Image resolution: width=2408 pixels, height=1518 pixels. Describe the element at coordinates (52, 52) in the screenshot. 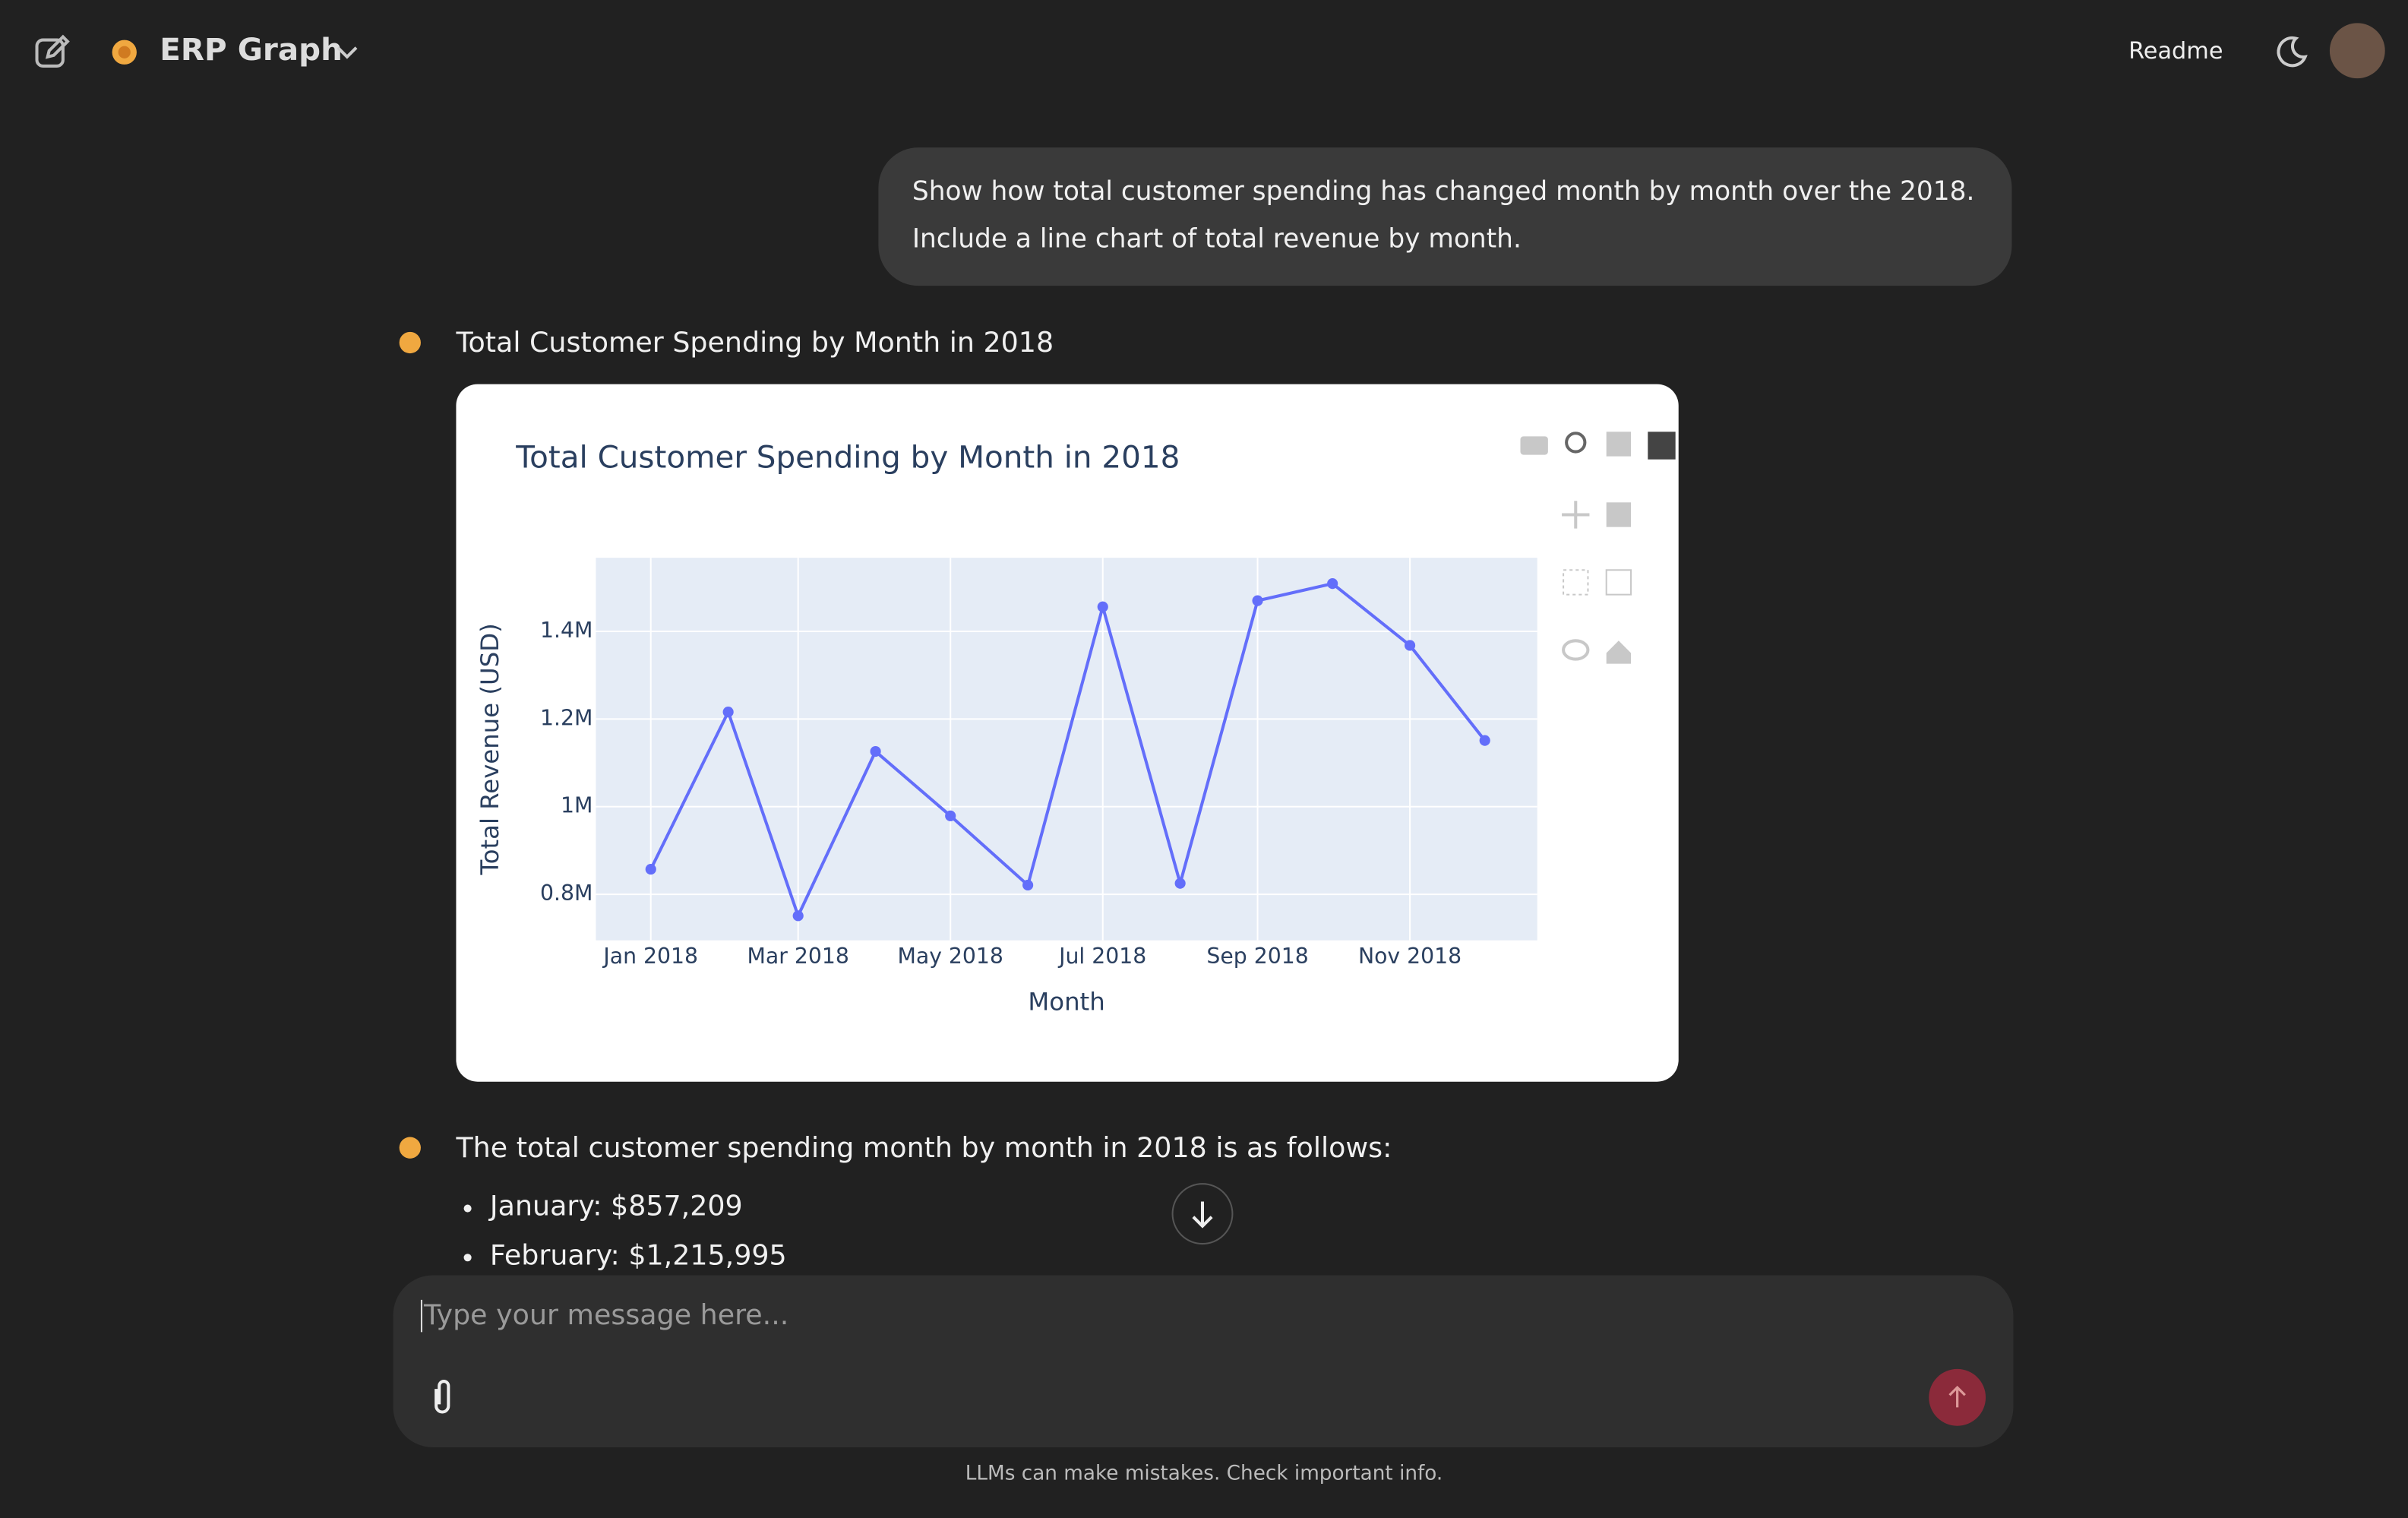

I see `new-chat-icon` at that location.